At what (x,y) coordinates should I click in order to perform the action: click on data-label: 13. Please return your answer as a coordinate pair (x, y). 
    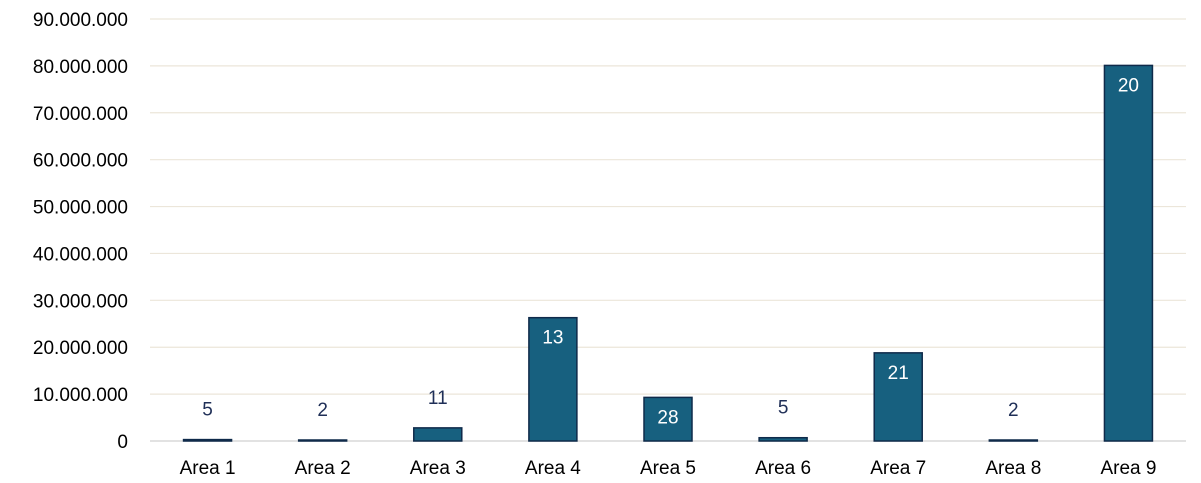
    Looking at the image, I should click on (552, 338).